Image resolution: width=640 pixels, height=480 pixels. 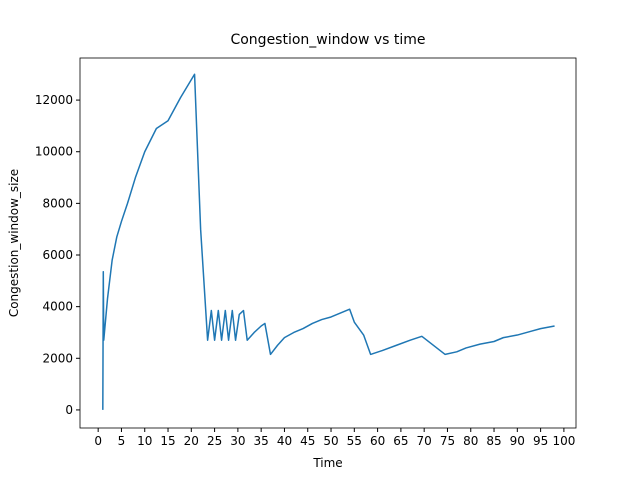 I want to click on y-axis-label: Congestion_window_size, so click(x=14, y=243).